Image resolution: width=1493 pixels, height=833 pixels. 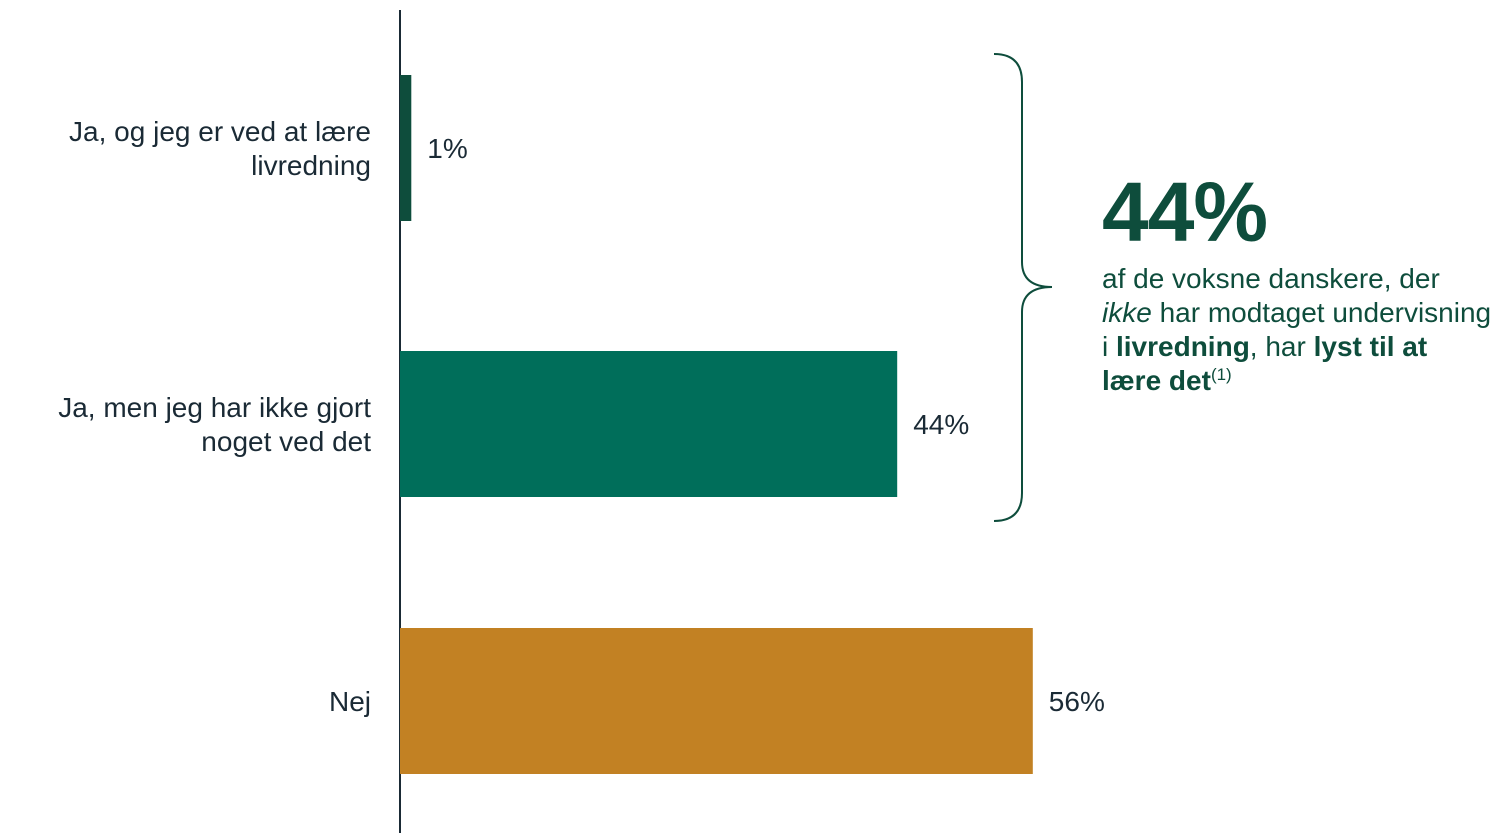 What do you see at coordinates (350, 701) in the screenshot?
I see `category-label: Nej` at bounding box center [350, 701].